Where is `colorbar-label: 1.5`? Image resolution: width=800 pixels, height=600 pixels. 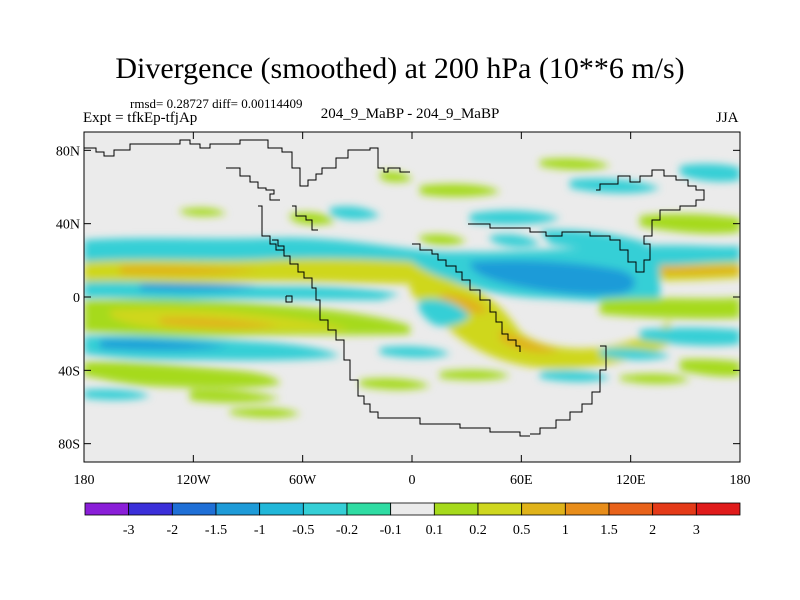 colorbar-label: 1.5 is located at coordinates (609, 530).